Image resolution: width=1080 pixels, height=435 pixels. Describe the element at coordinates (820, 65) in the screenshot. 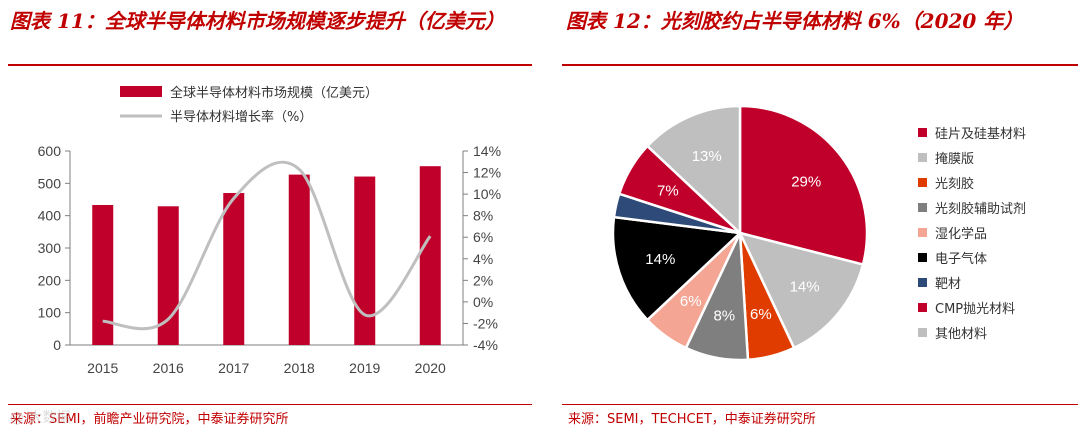

I see `right-title-divider` at that location.